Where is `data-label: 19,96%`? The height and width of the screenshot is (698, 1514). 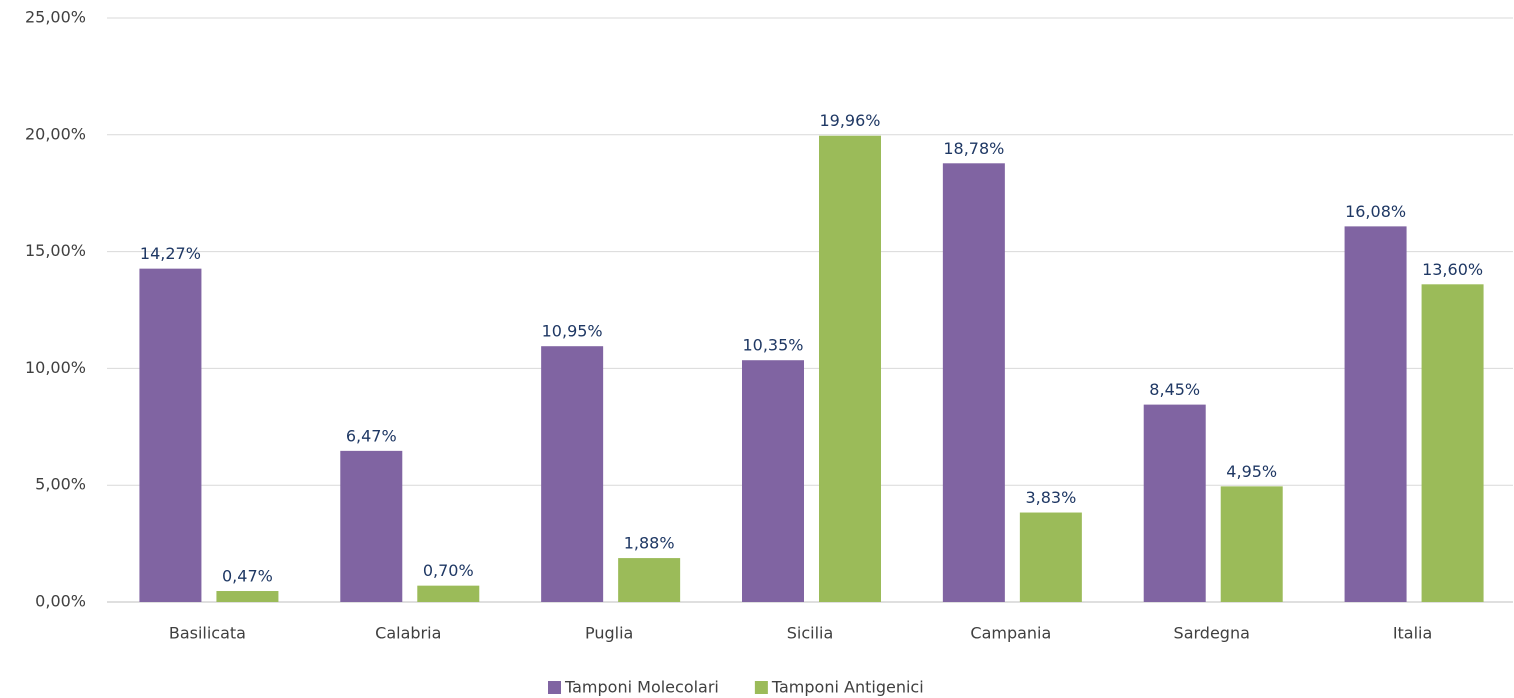
data-label: 19,96% is located at coordinates (849, 120).